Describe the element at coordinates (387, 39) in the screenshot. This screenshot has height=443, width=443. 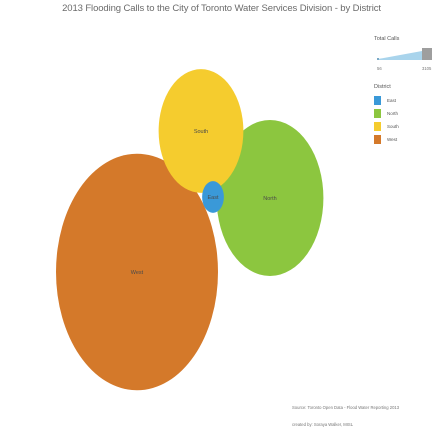
I see `size-legend-title: Total Calls` at that location.